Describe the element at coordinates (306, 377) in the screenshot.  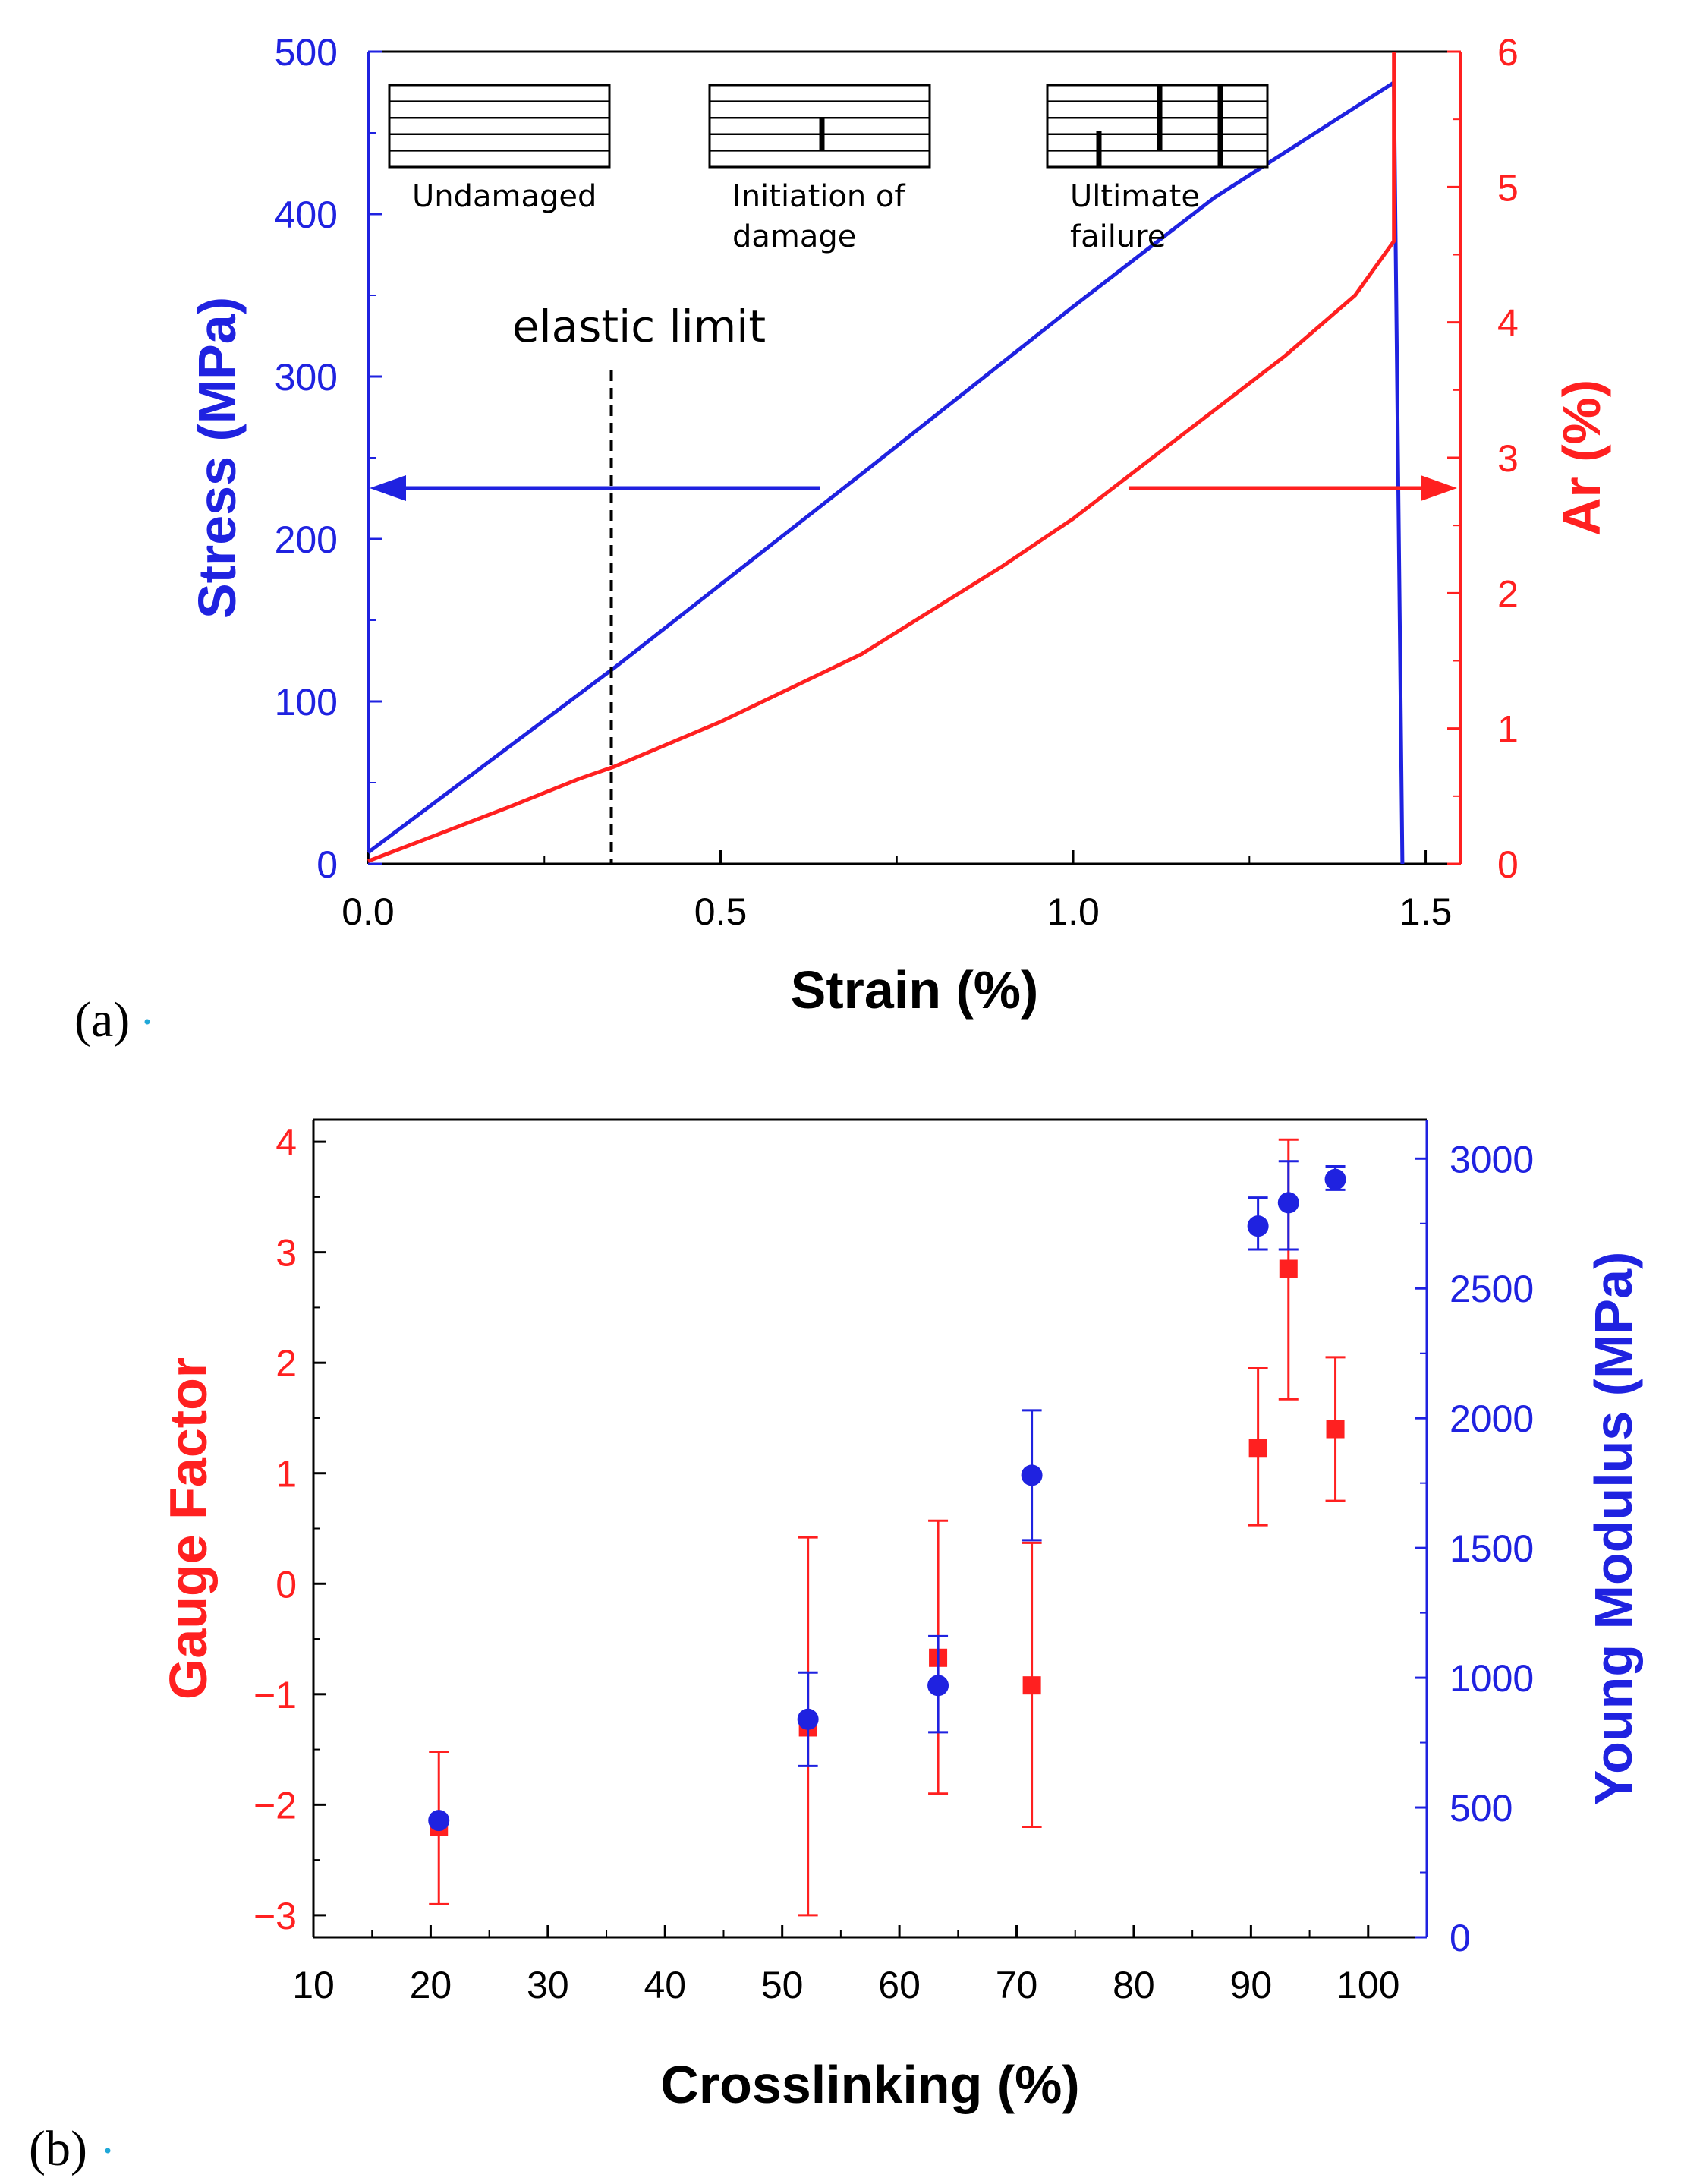
I see `y-left-tick-label: 300` at that location.